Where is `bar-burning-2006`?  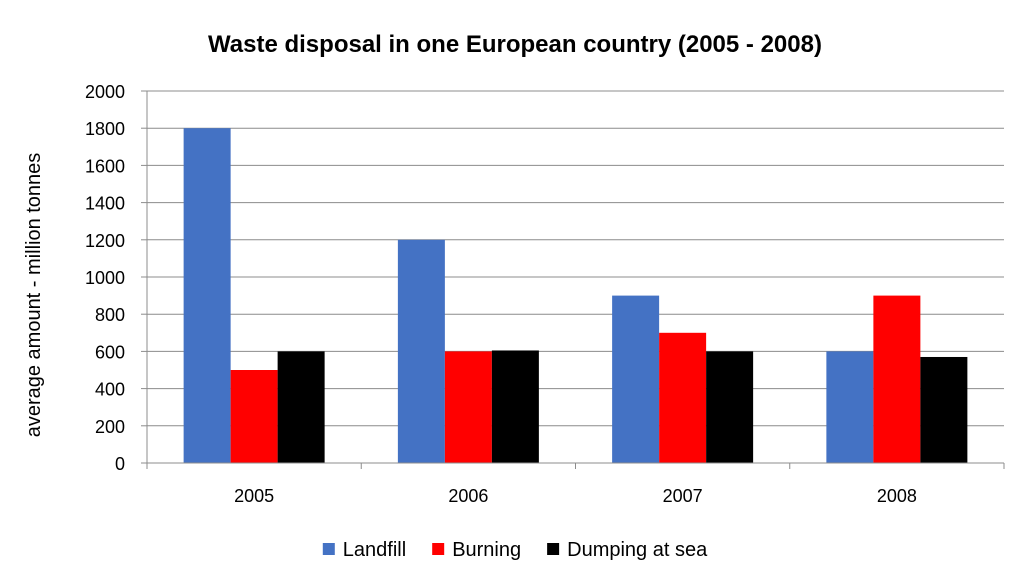 bar-burning-2006 is located at coordinates (468, 407).